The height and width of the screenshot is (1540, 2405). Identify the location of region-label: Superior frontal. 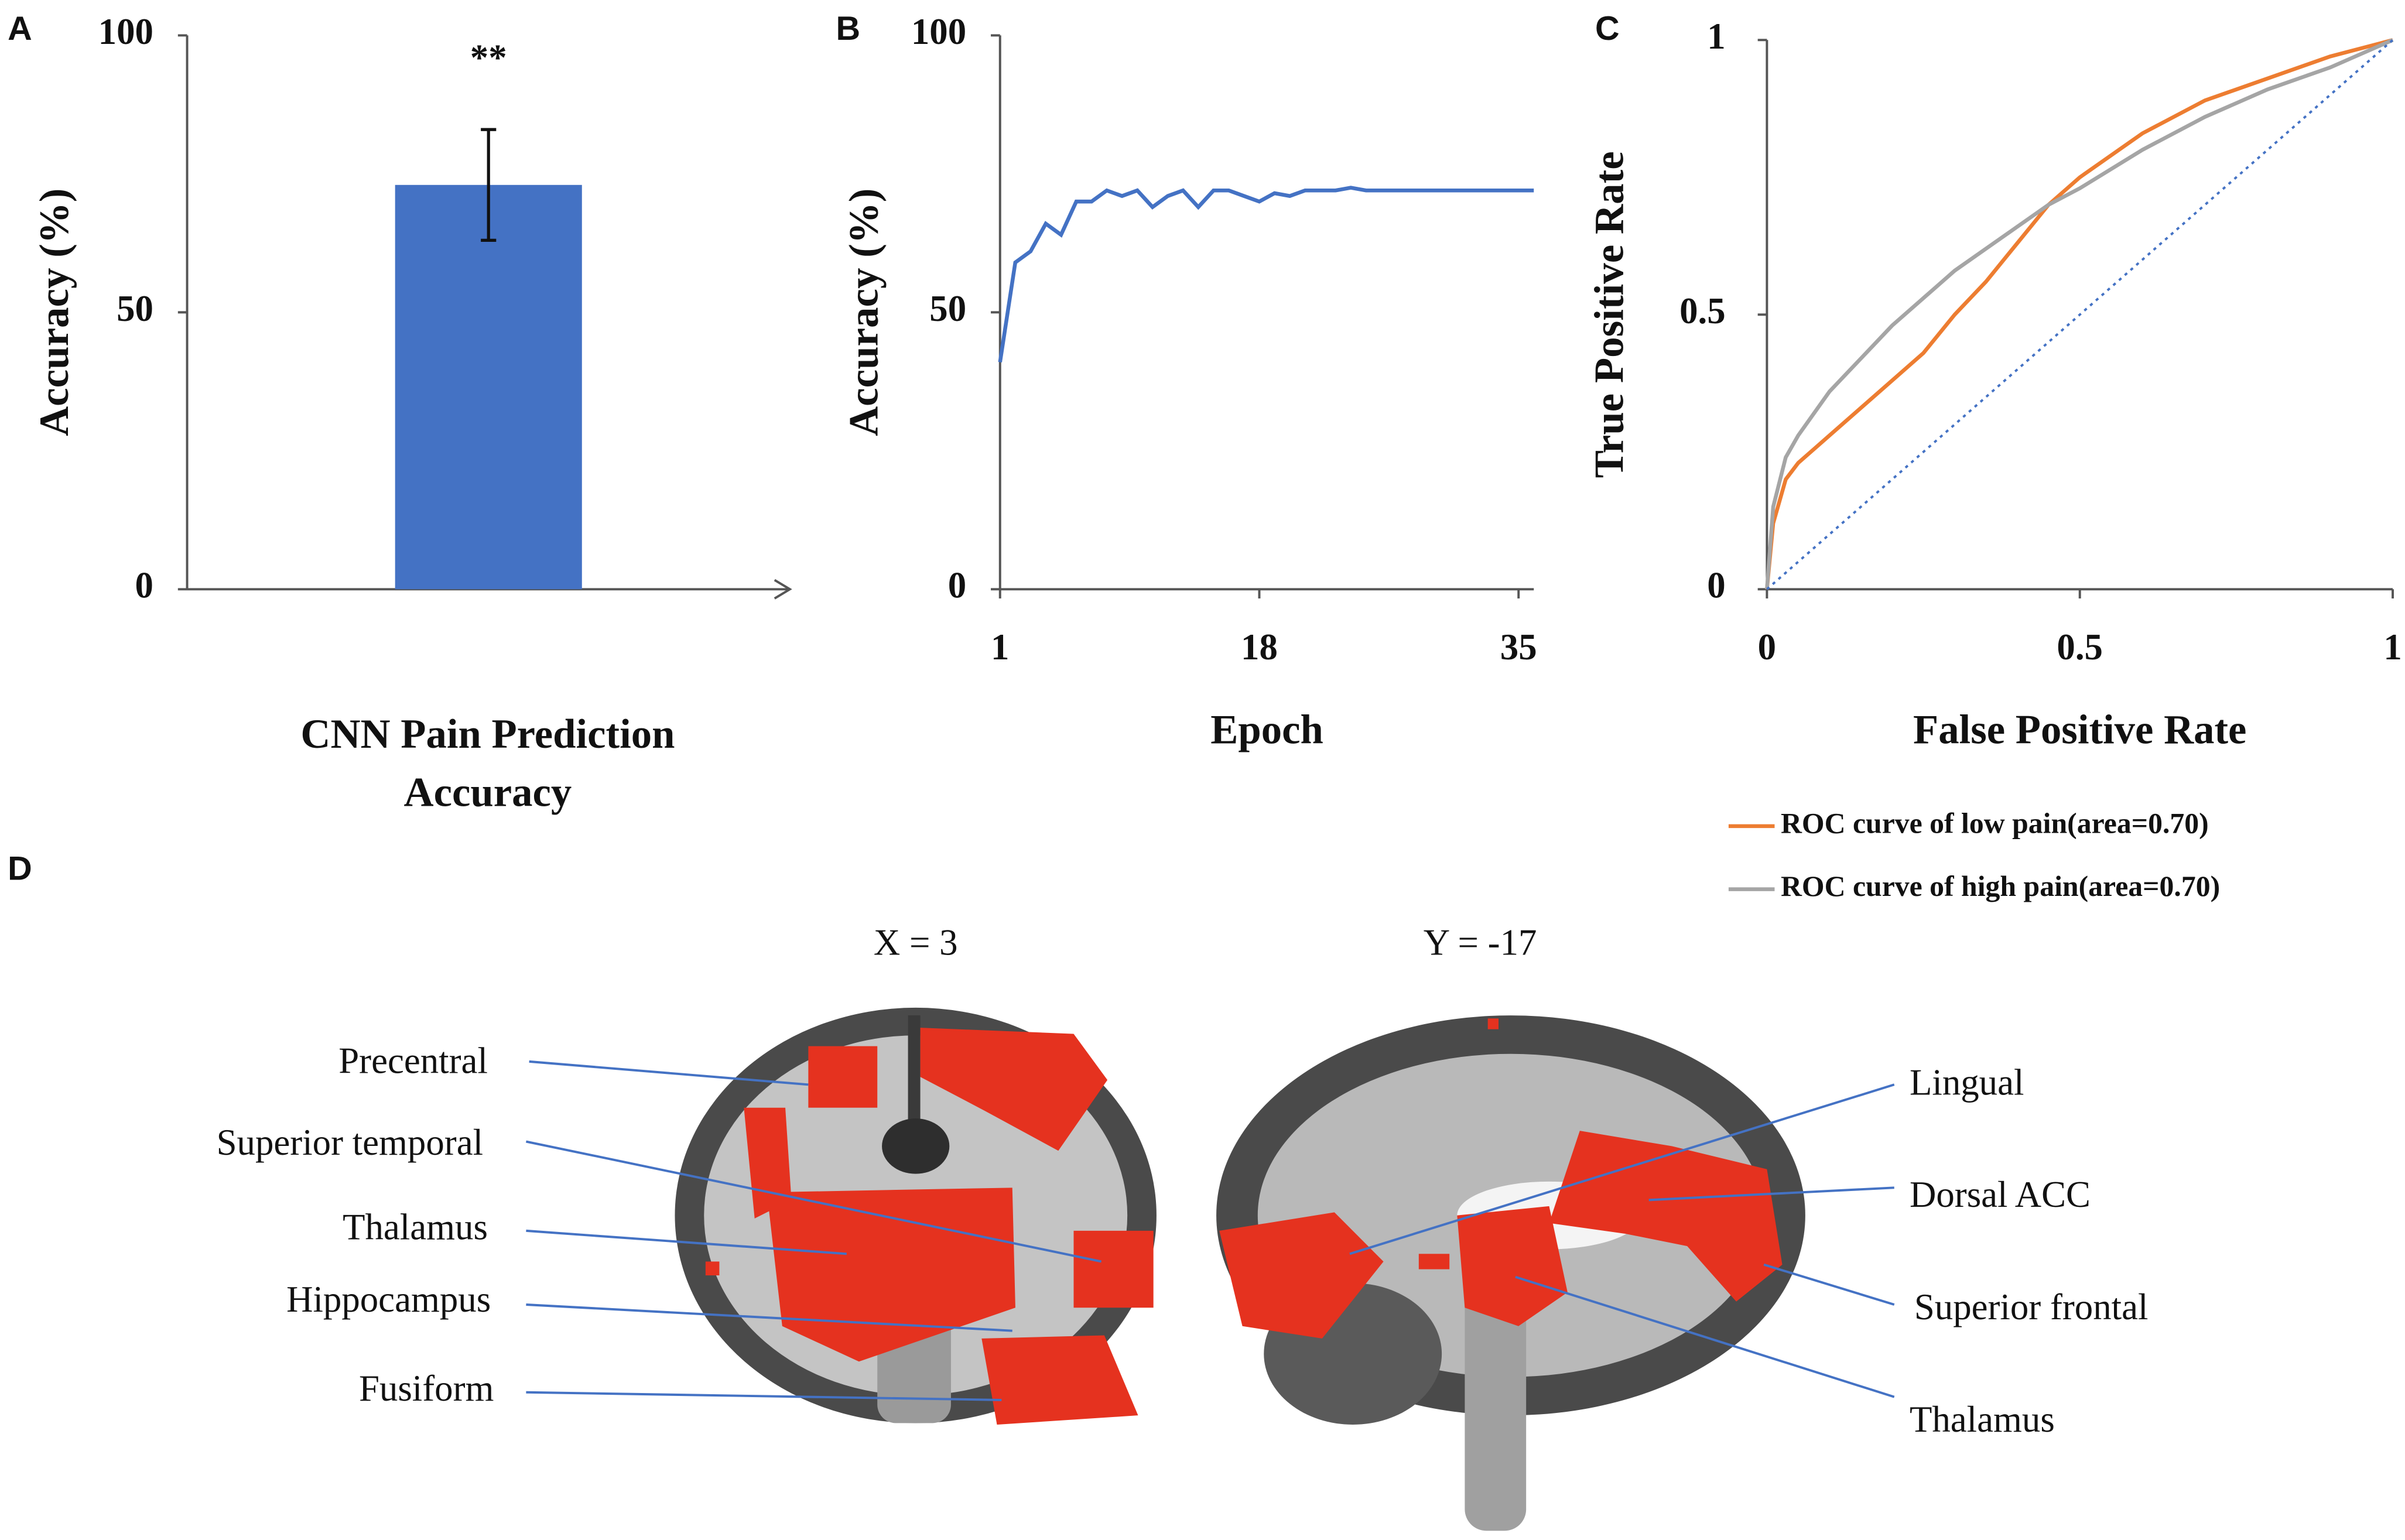
(2031, 1306).